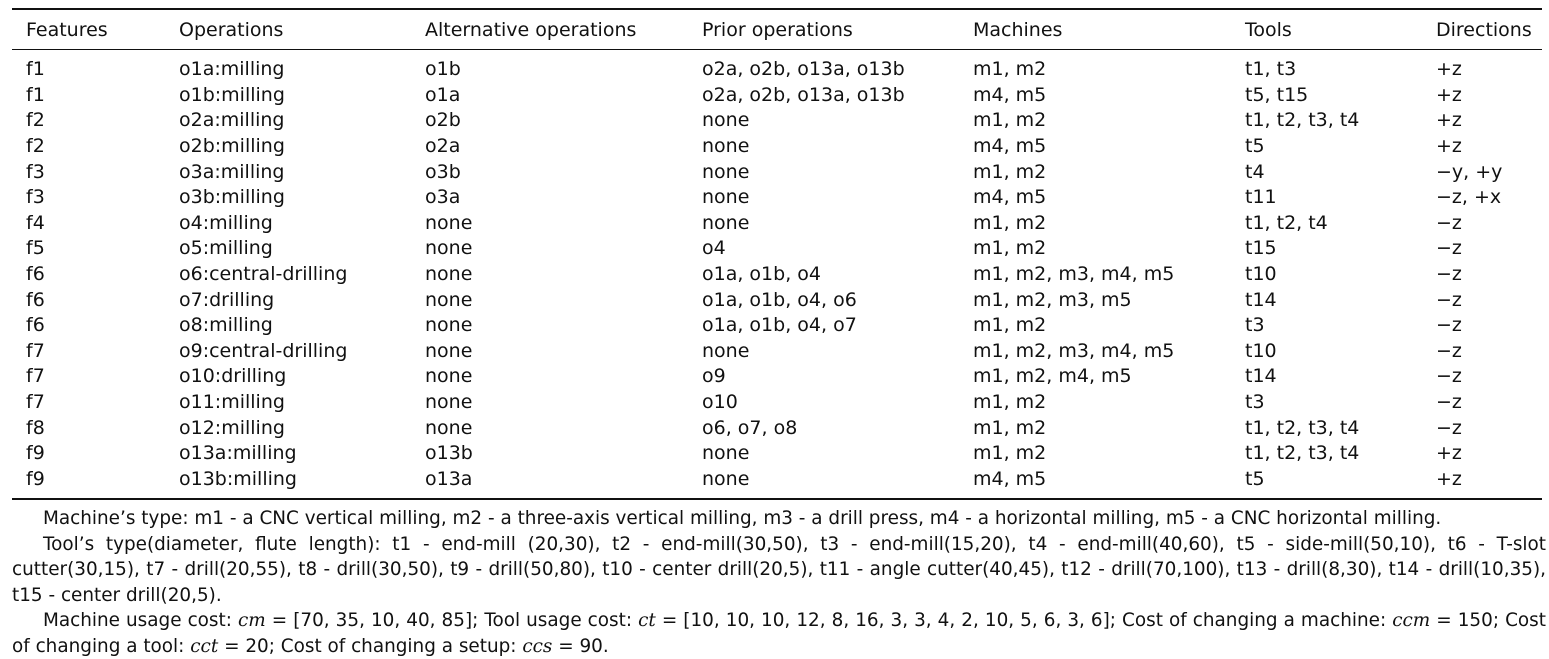  Describe the element at coordinates (561, 620) in the screenshot. I see `tool-usage-label: Tool usage cost:` at that location.